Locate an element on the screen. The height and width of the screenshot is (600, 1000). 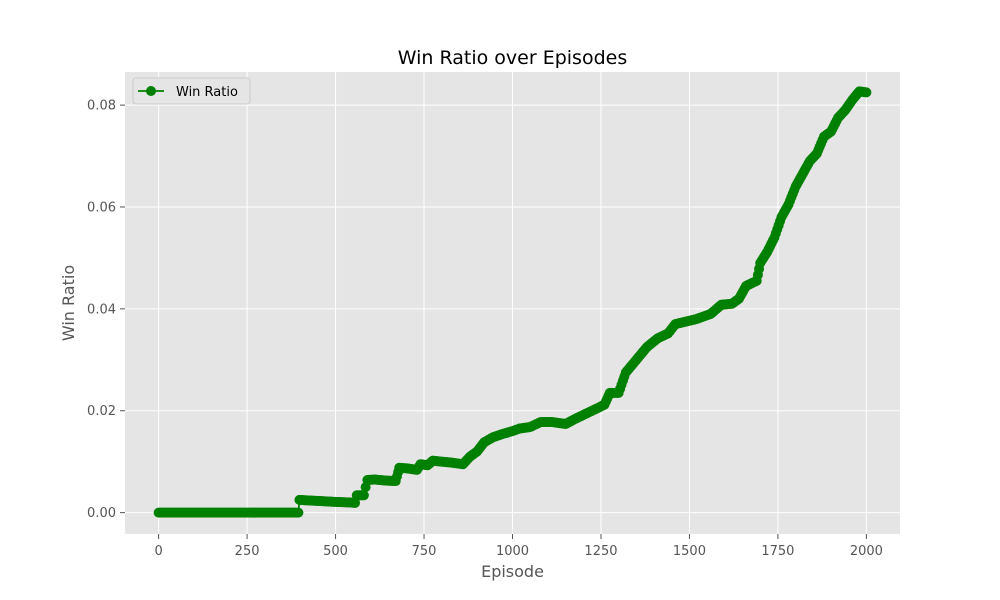
x-tick-label: 500 is located at coordinates (335, 551).